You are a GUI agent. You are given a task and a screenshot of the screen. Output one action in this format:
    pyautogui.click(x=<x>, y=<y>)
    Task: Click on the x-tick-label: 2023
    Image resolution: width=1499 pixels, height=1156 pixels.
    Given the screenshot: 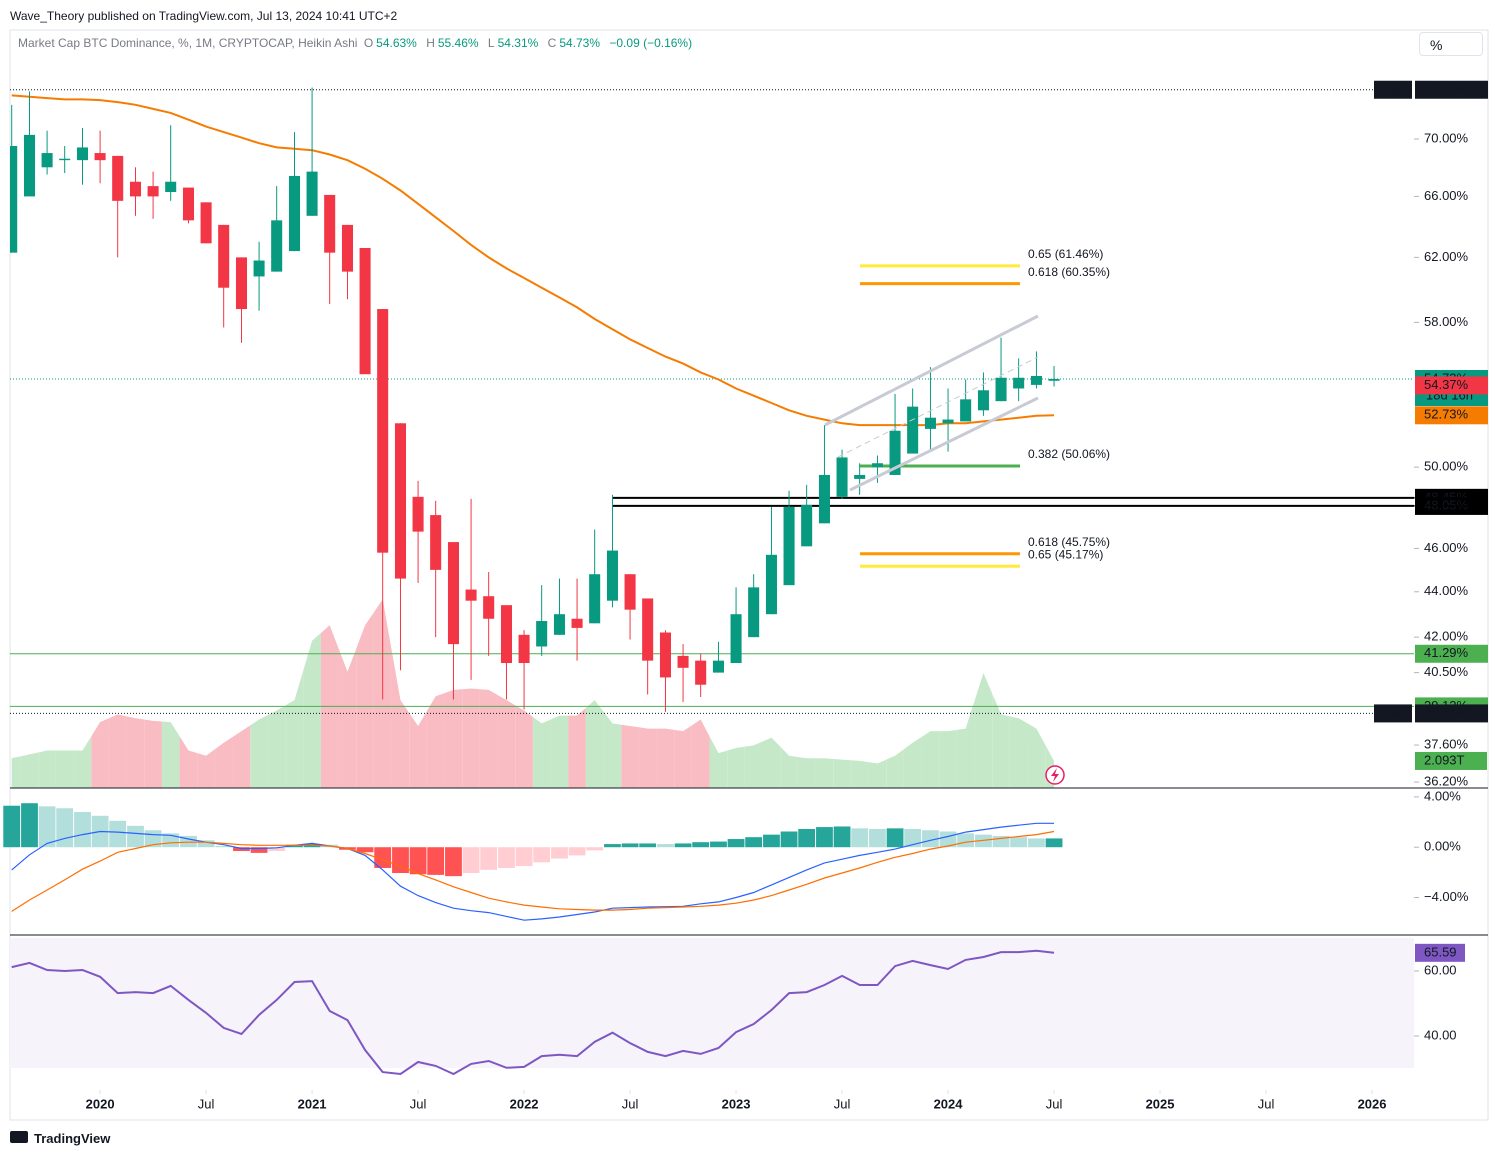 What is the action you would take?
    pyautogui.click(x=736, y=1103)
    